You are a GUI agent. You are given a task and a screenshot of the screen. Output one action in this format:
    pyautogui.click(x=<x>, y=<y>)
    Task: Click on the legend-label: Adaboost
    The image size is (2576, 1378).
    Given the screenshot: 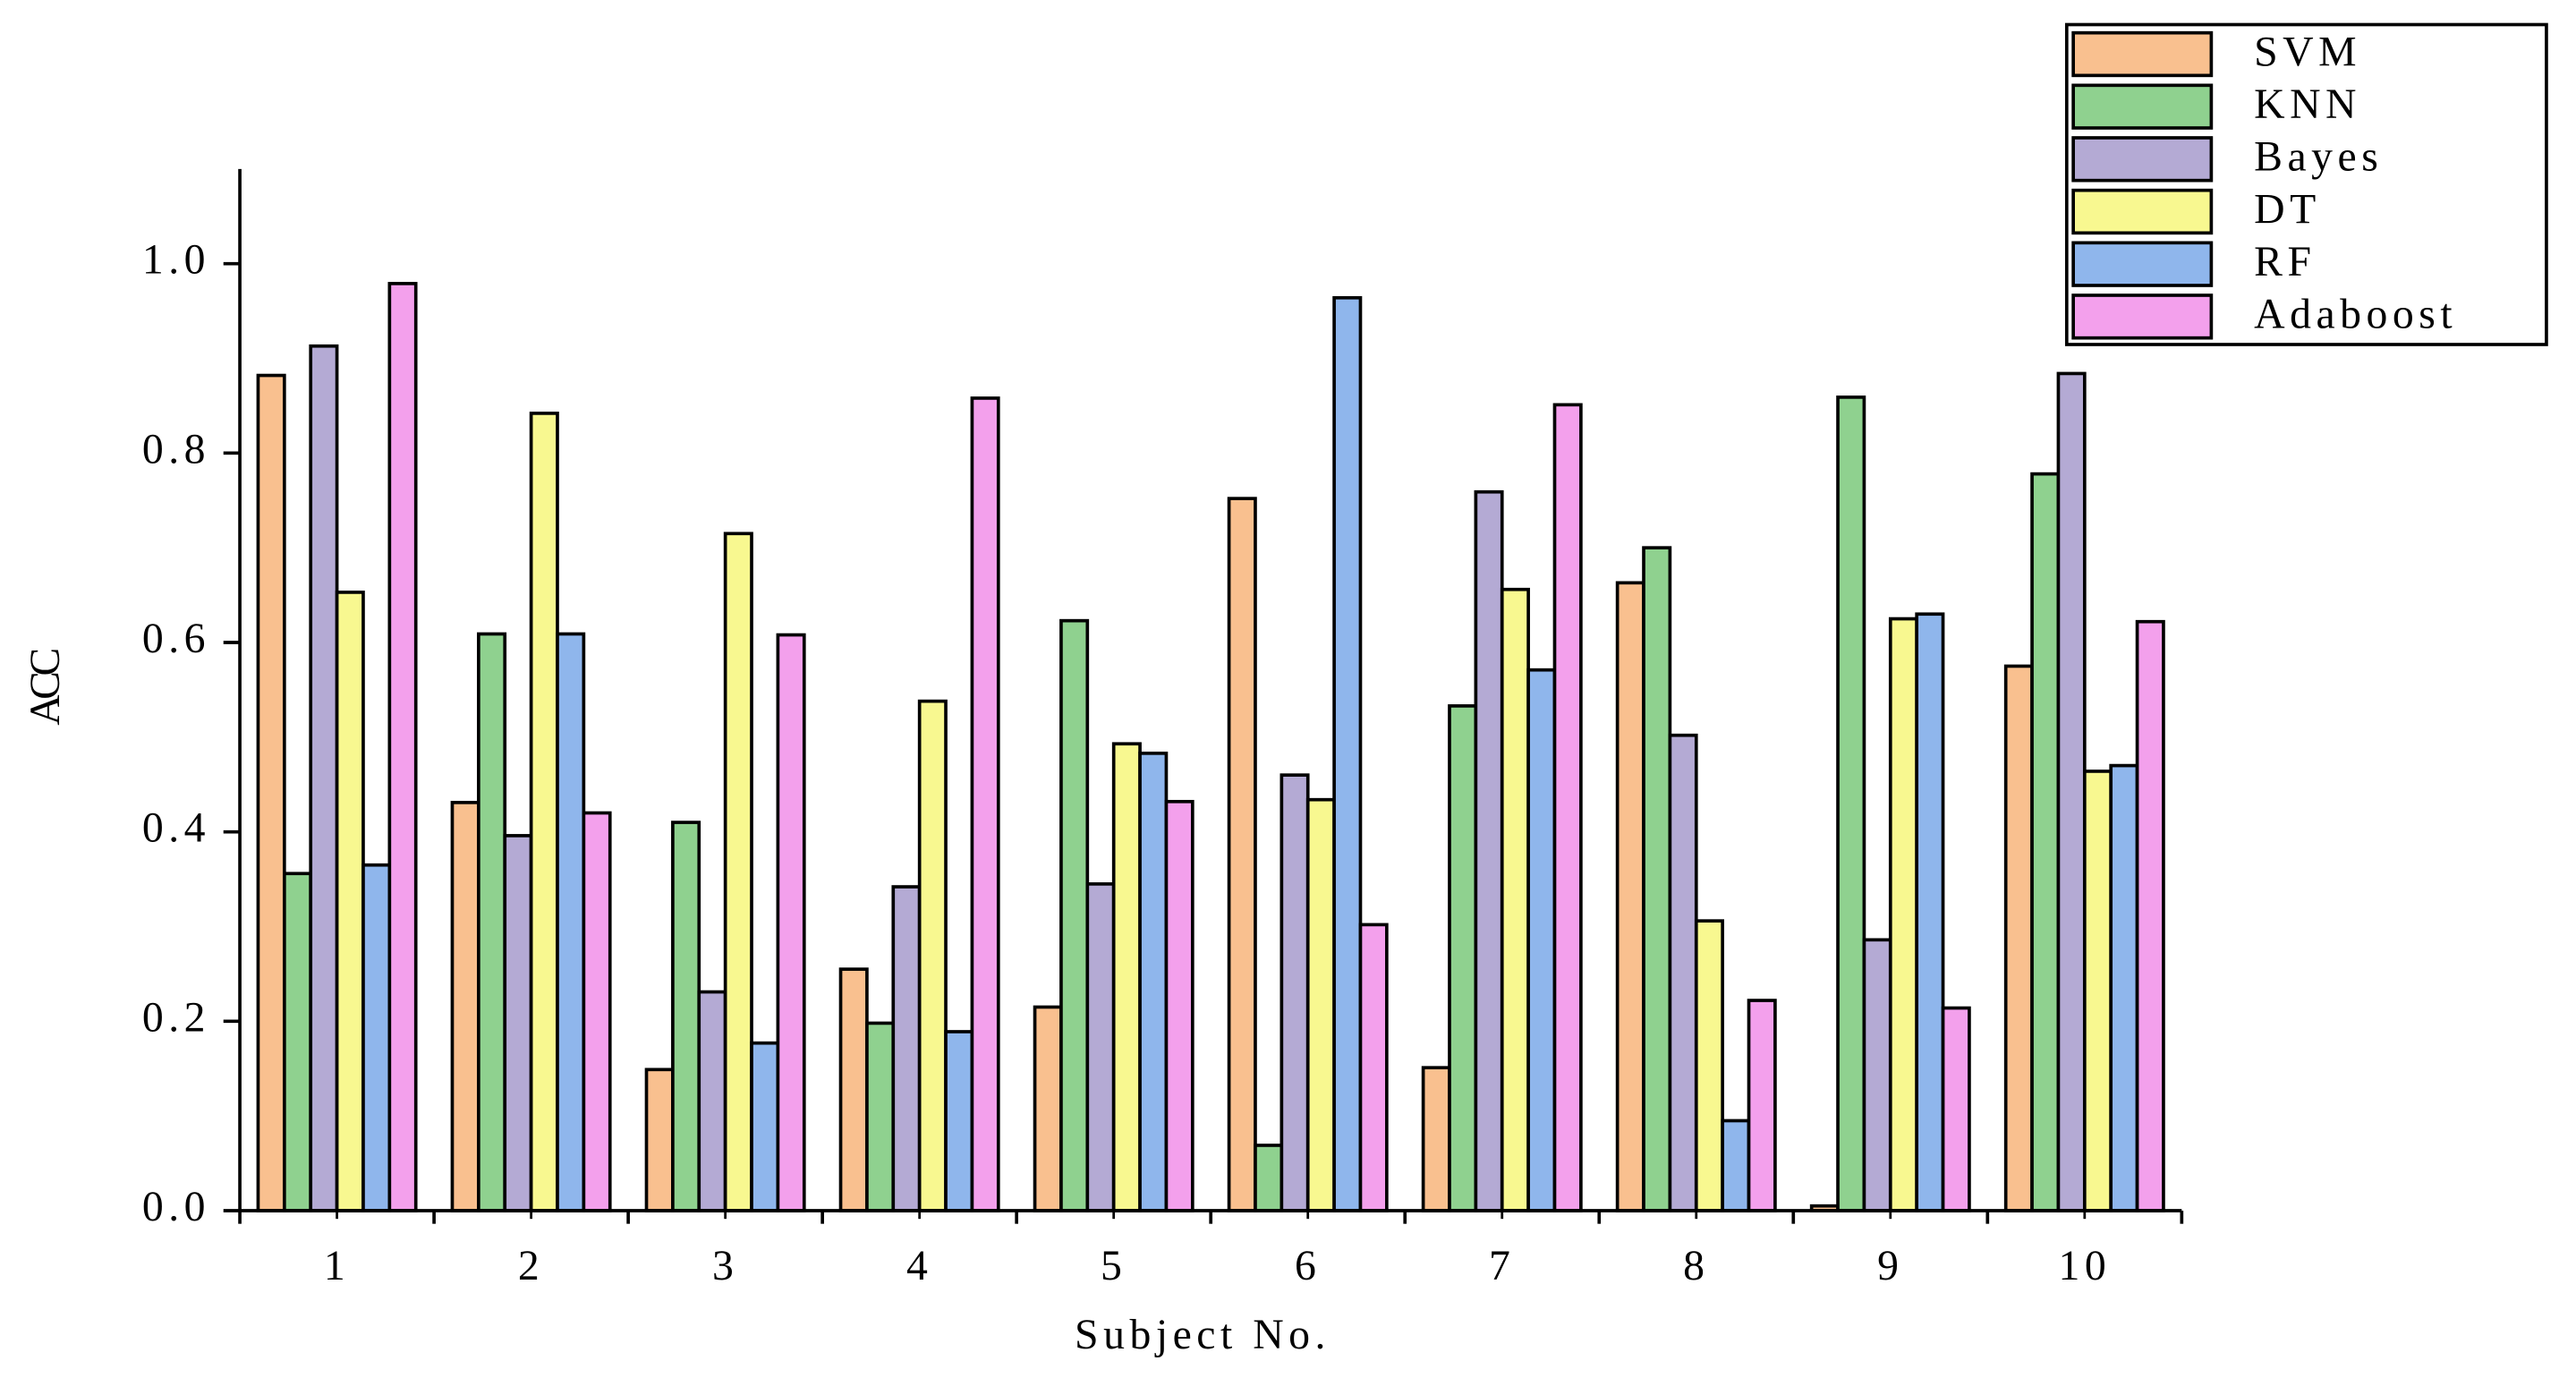 What is the action you would take?
    pyautogui.click(x=2355, y=315)
    